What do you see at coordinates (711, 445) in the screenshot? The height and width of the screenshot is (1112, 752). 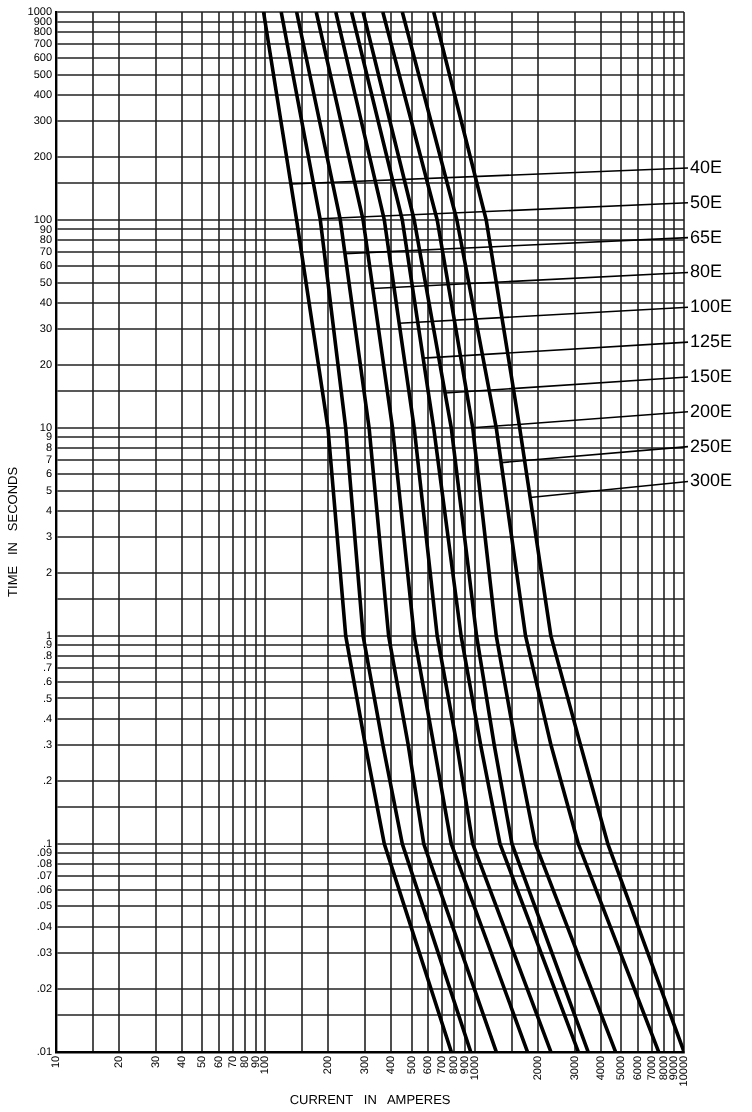 I see `text: 250E` at bounding box center [711, 445].